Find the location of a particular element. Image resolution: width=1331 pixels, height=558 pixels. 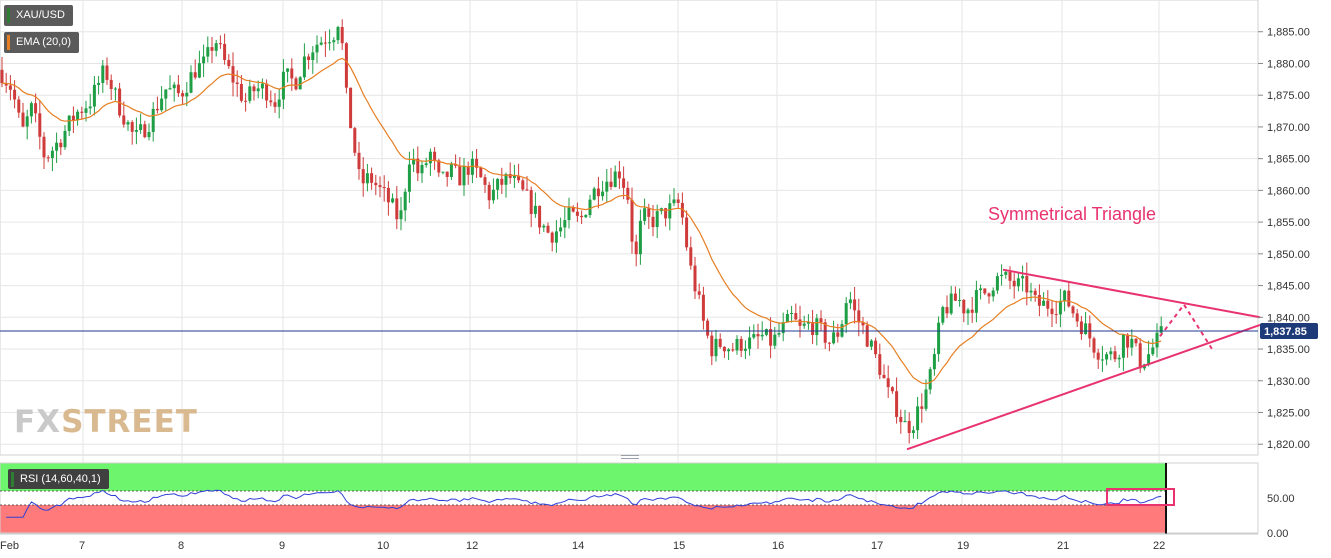

panel-resize-handle is located at coordinates (630, 458).